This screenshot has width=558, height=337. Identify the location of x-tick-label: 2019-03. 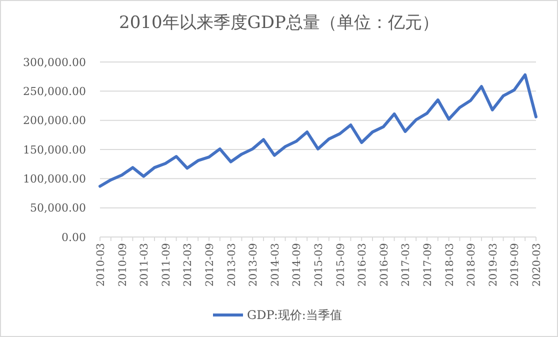
(493, 265).